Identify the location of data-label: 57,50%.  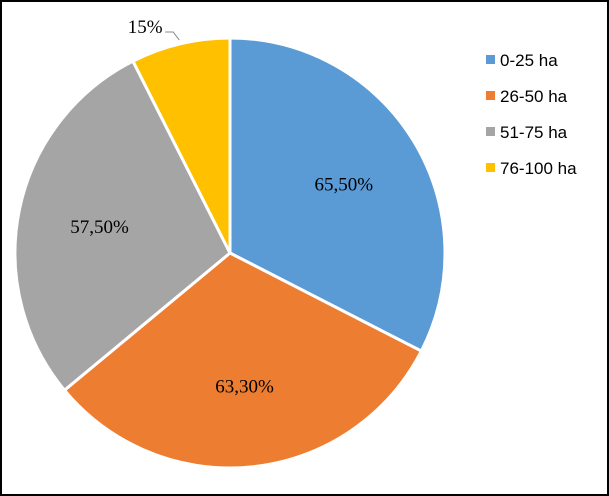
(99, 227).